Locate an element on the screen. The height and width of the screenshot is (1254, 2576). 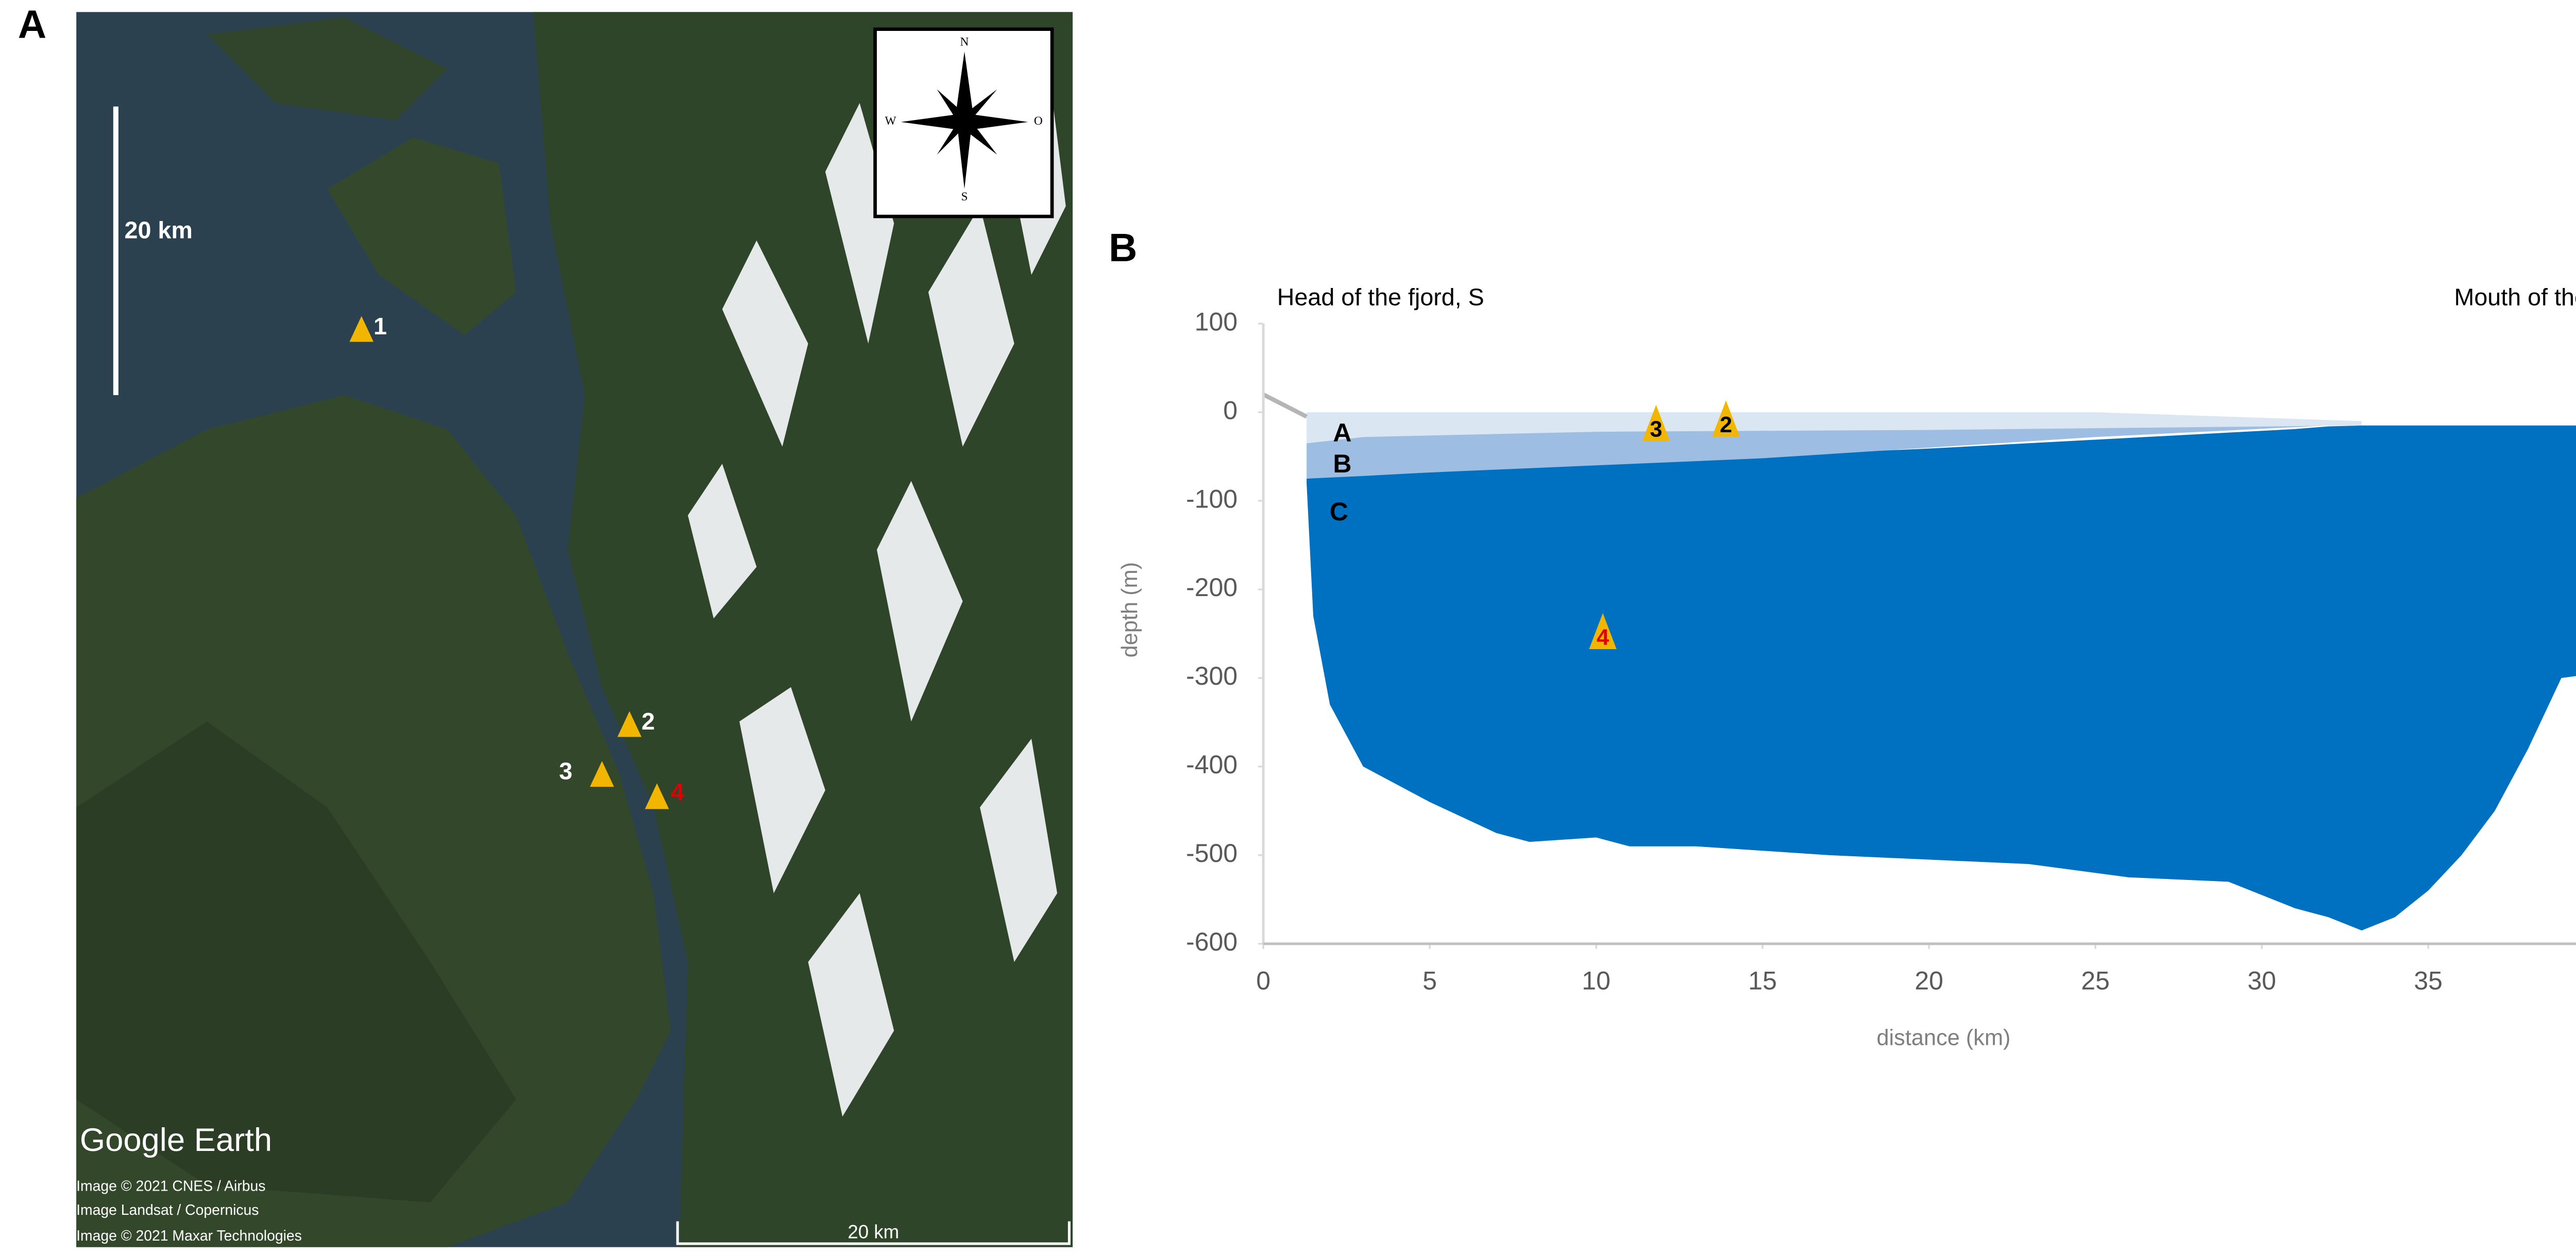
x-tick-label: 30 is located at coordinates (2261, 981).